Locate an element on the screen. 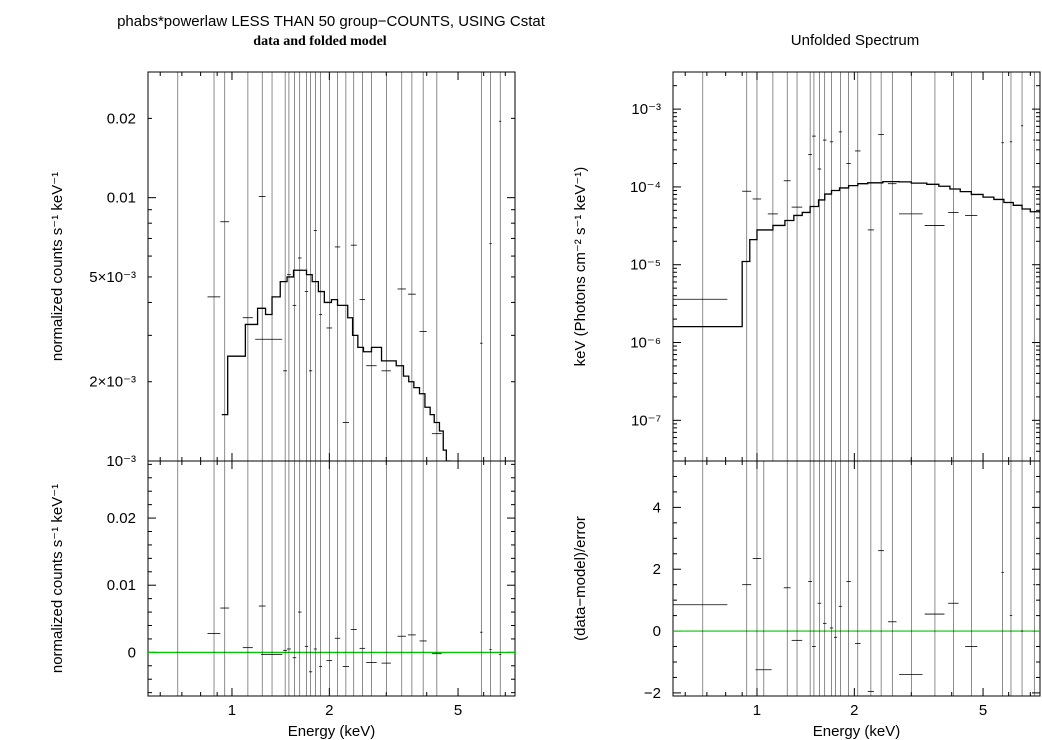  left-subtitle: data and folded model is located at coordinates (320, 41).